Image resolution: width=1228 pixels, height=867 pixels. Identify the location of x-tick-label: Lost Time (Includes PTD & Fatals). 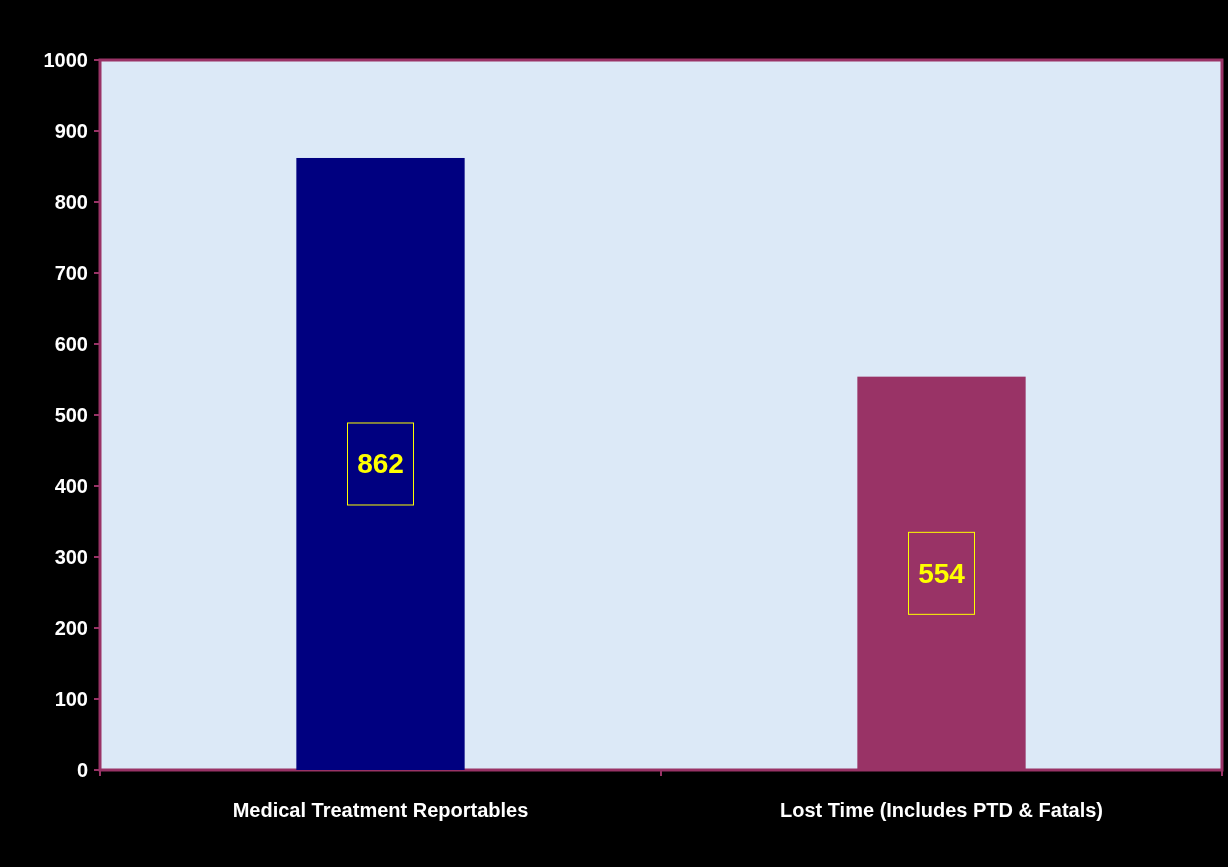
(941, 810).